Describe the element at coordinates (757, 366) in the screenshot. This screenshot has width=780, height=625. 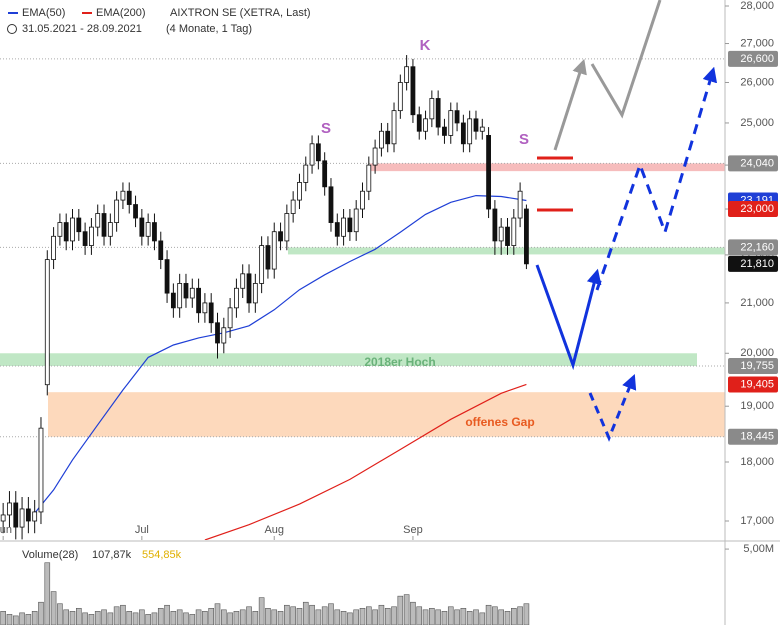
I see `level-label: 19,755` at that location.